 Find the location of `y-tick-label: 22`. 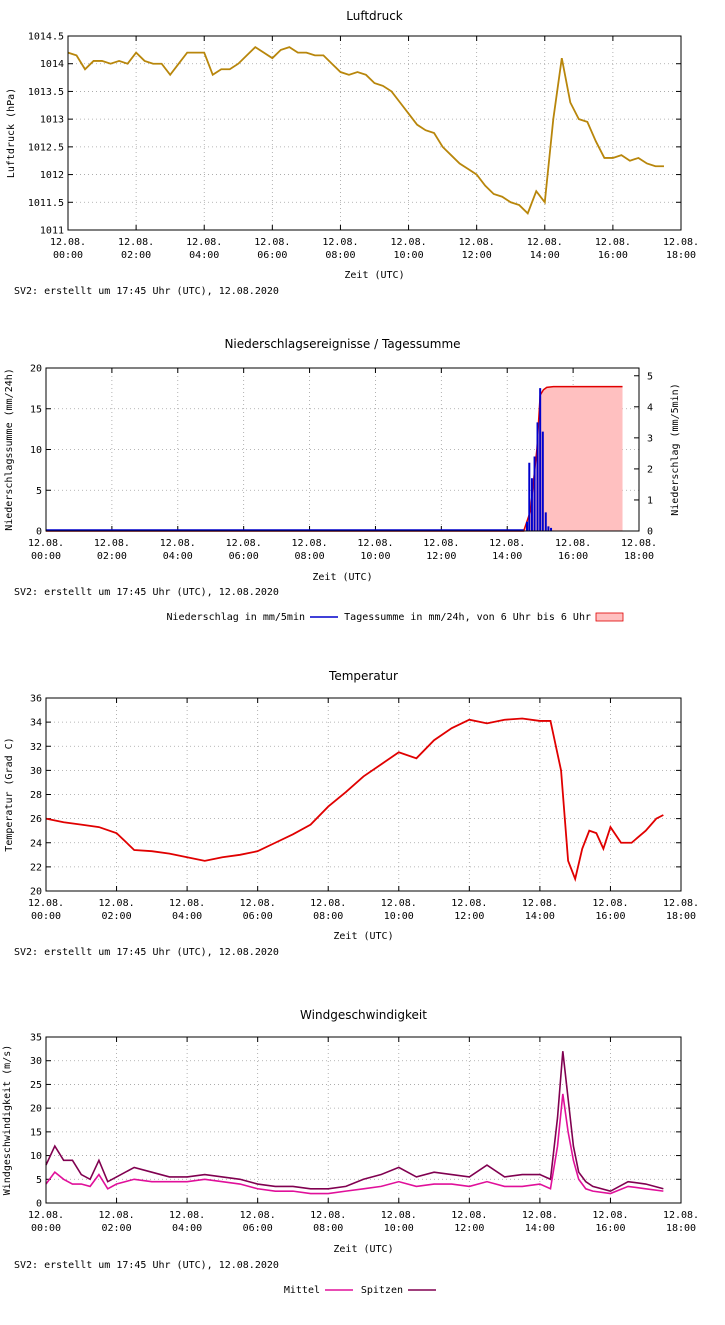

y-tick-label: 22 is located at coordinates (36, 867).